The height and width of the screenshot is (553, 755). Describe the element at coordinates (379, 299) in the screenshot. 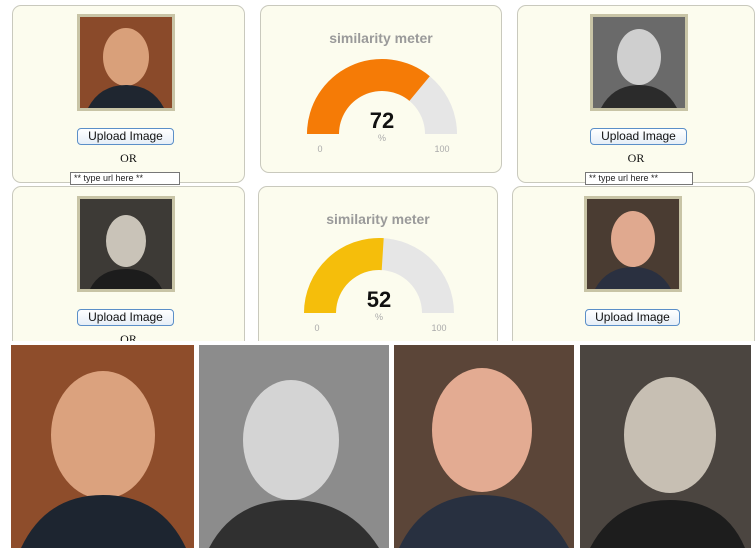

I see `gauge-value: 52` at that location.